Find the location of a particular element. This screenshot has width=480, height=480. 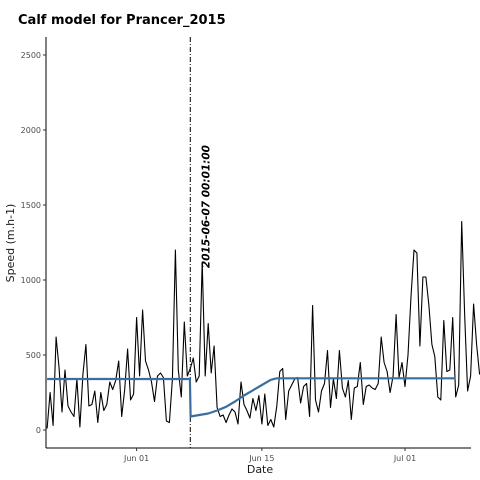

breakpoint-group: 2015-06-07 00:01:00 is located at coordinates (200, 242).